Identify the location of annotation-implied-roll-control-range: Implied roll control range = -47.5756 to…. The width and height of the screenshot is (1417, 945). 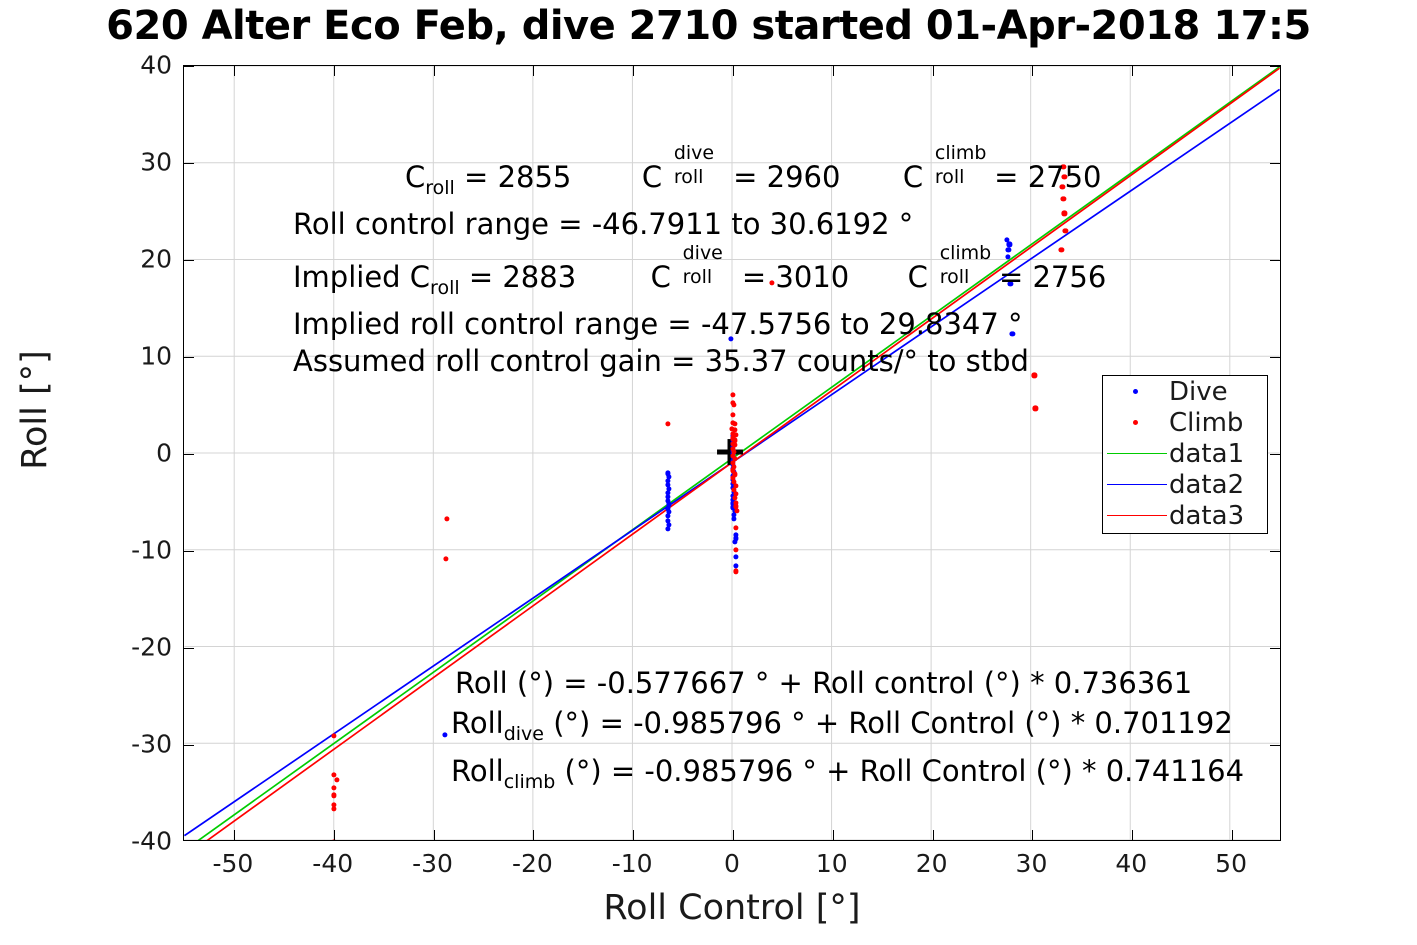
(658, 324).